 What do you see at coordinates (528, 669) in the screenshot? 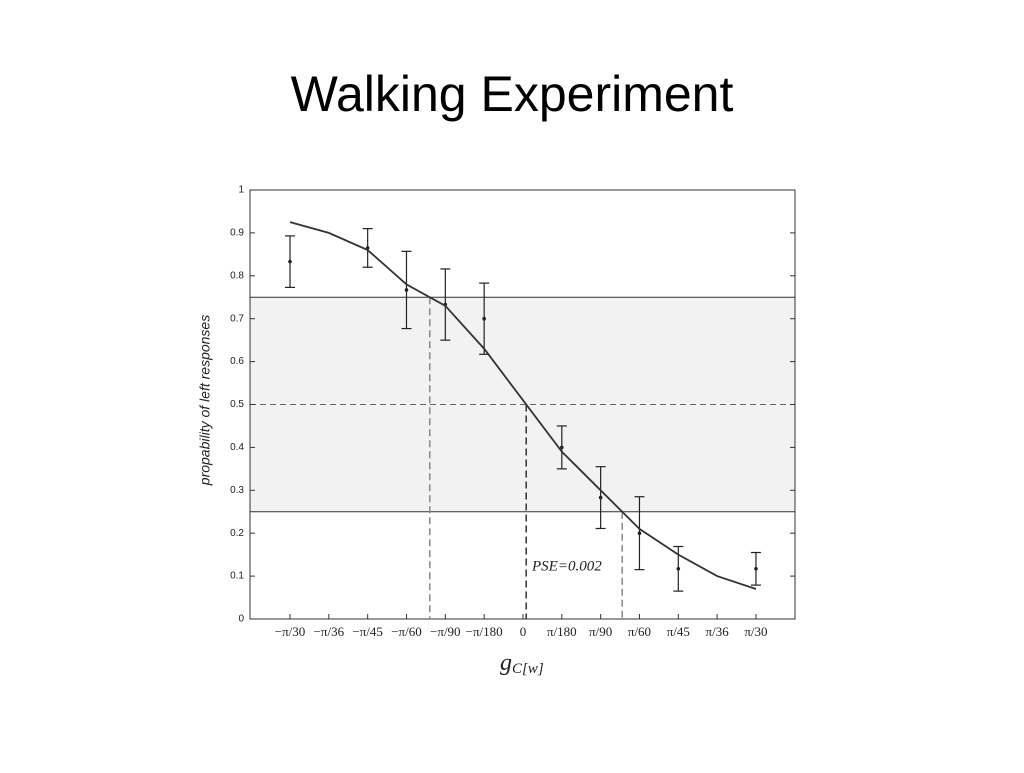
I see `x-axis-label-sub: C[w]` at bounding box center [528, 669].